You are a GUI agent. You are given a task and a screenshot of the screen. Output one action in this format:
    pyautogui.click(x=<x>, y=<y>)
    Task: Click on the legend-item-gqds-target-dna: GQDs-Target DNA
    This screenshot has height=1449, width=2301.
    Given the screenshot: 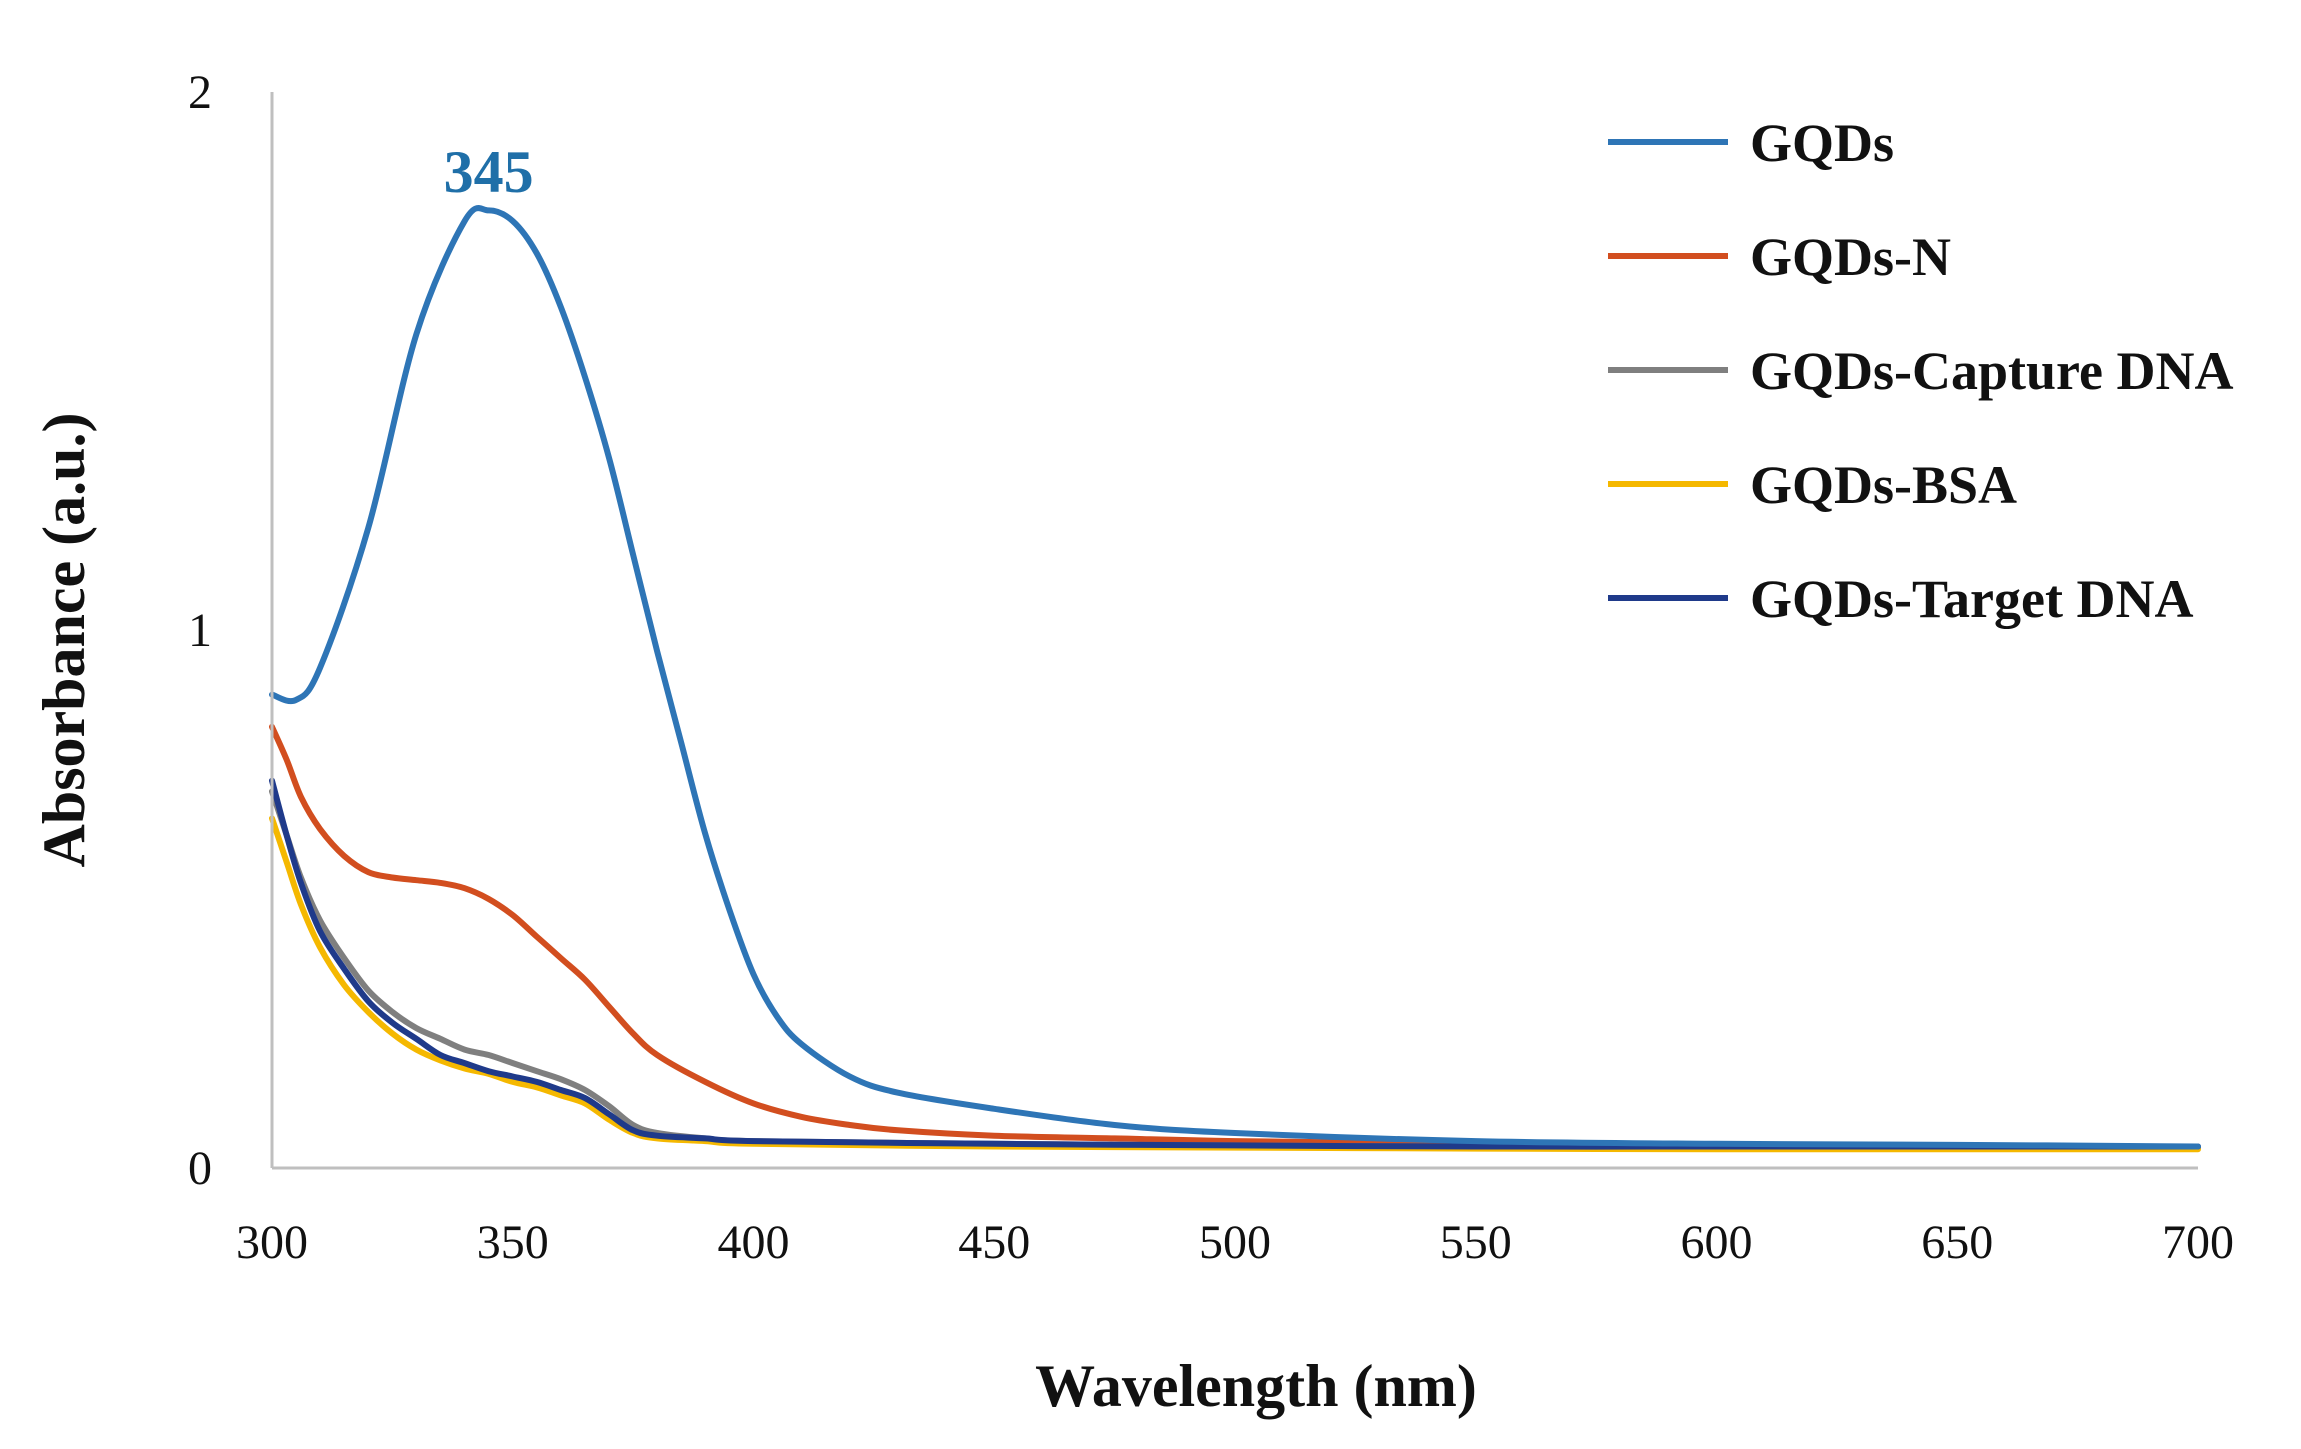 What is the action you would take?
    pyautogui.click(x=1900, y=599)
    